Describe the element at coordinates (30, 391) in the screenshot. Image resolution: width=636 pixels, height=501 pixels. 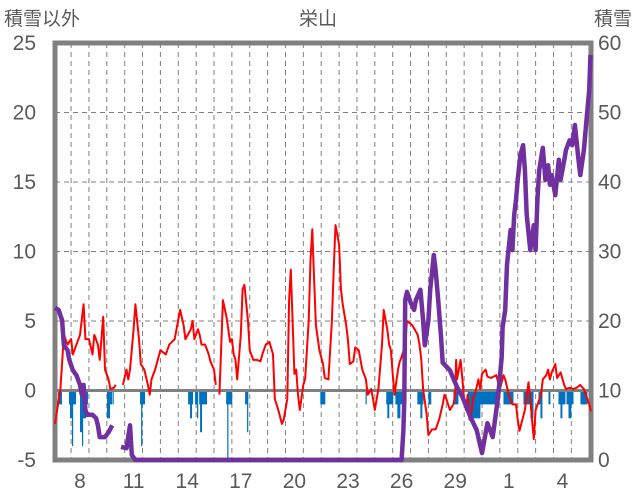
I see `left-tick-label: 0` at that location.